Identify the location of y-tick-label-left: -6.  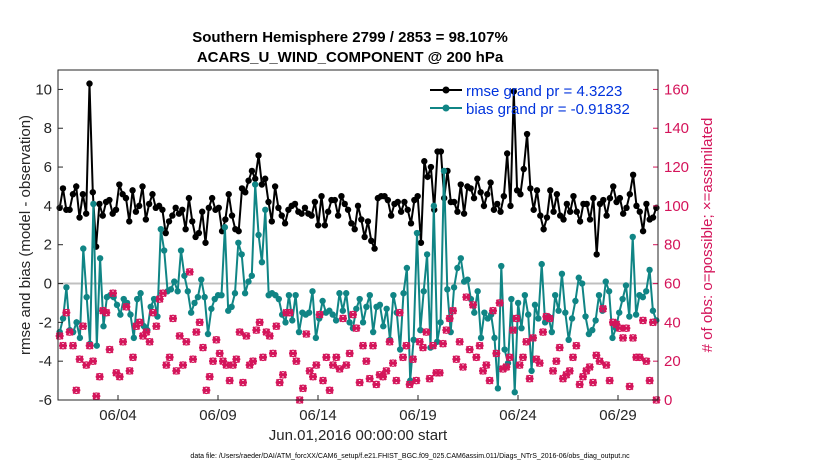
(45, 400).